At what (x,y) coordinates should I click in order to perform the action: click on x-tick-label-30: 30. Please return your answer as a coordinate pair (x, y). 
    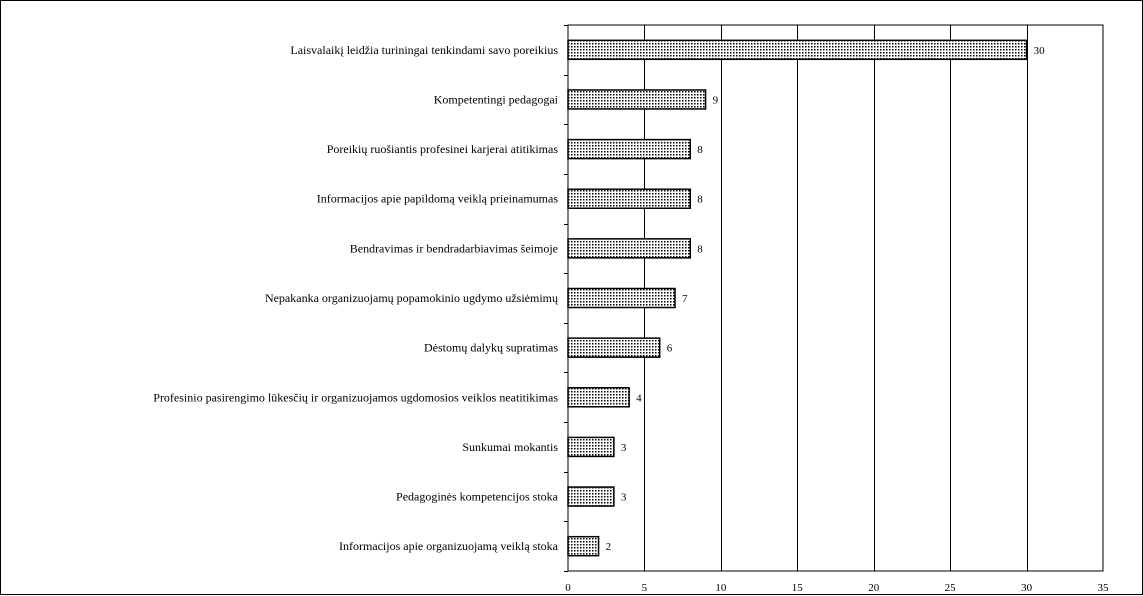
    Looking at the image, I should click on (1027, 588).